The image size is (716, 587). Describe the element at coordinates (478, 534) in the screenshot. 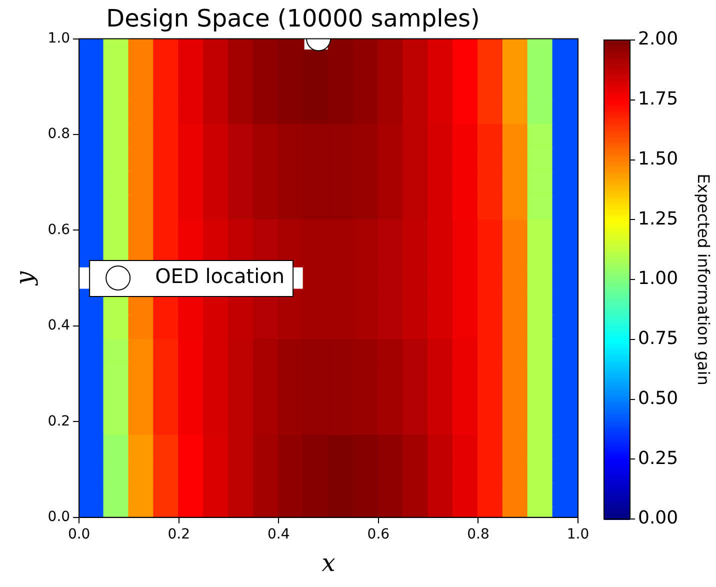

I see `x-tick-label: 0.8` at that location.